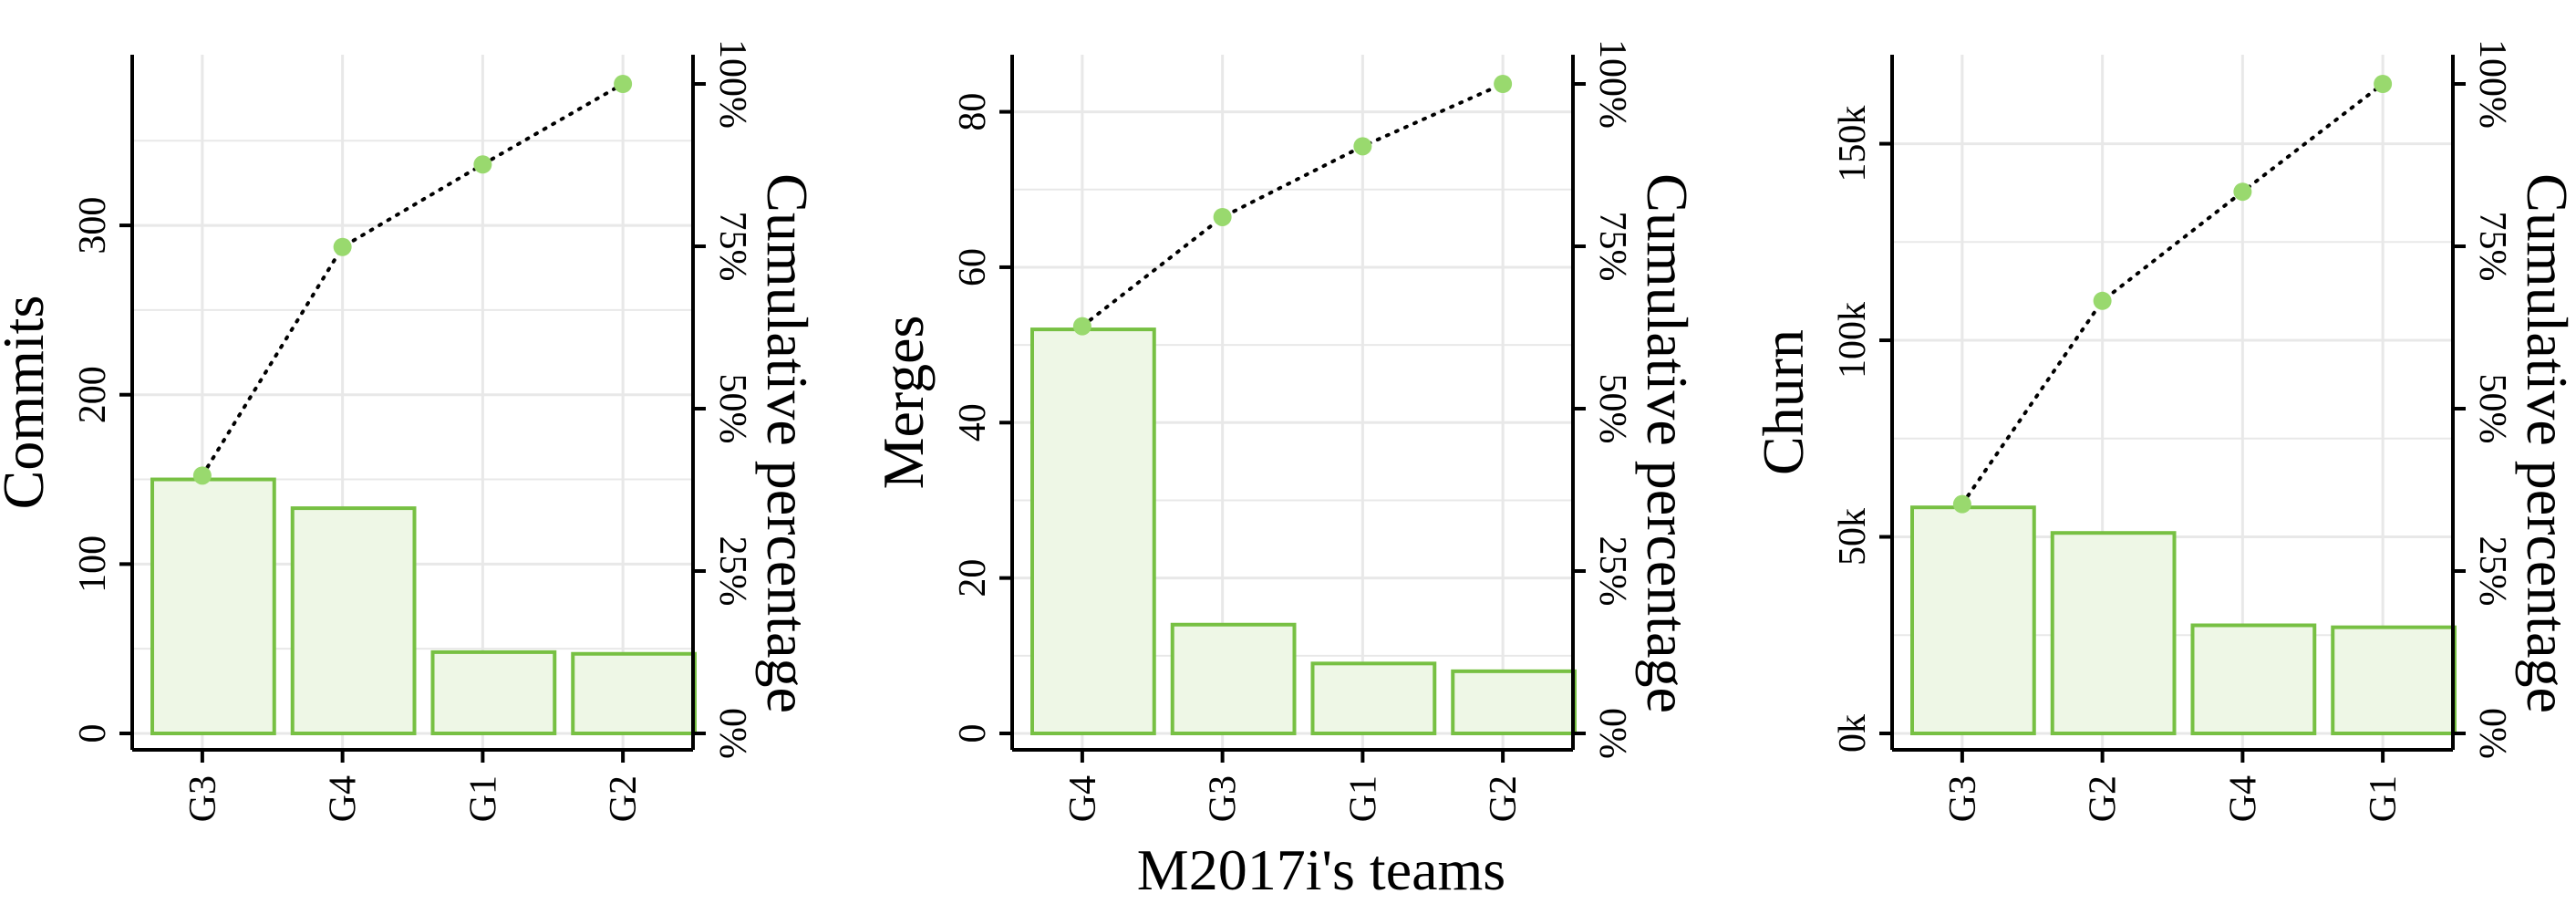 This screenshot has width=2576, height=904. Describe the element at coordinates (973, 267) in the screenshot. I see `y-tick-label: 60` at that location.